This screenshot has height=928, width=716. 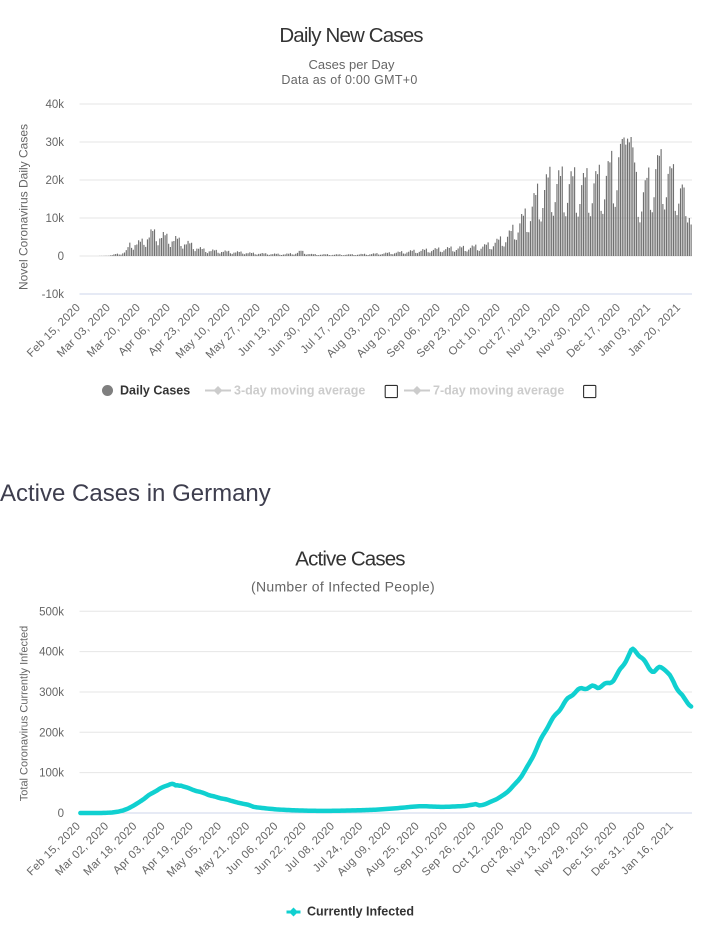 I want to click on svg-text: 500k, so click(x=51, y=612).